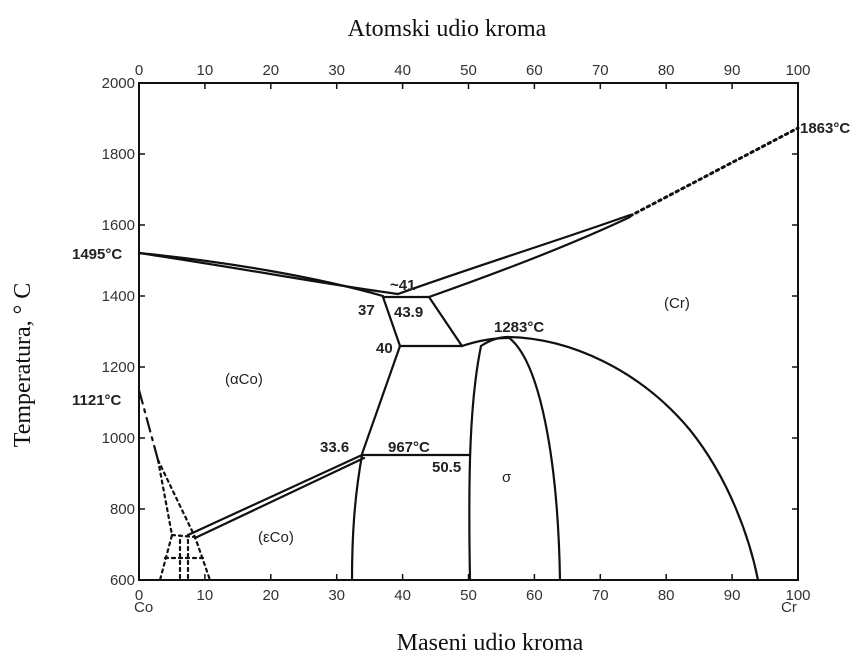  What do you see at coordinates (520, 458) in the screenshot?
I see `sigma-right-boundary` at bounding box center [520, 458].